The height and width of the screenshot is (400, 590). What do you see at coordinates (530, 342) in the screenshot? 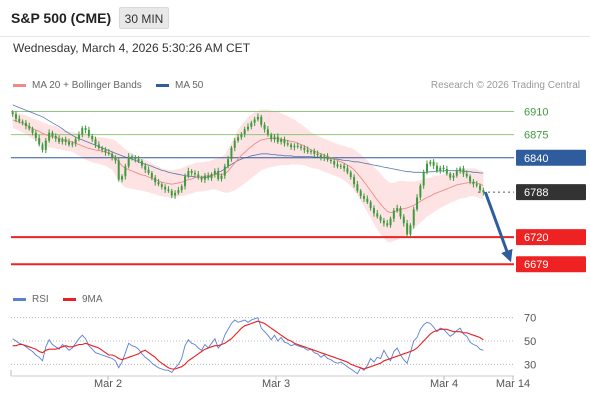
I see `rsi-tick-50: 50` at bounding box center [530, 342].